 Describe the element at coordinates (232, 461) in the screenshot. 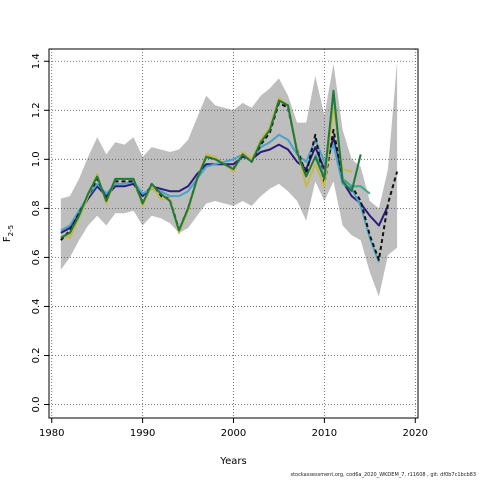

I see `x-axis-label: Years` at that location.